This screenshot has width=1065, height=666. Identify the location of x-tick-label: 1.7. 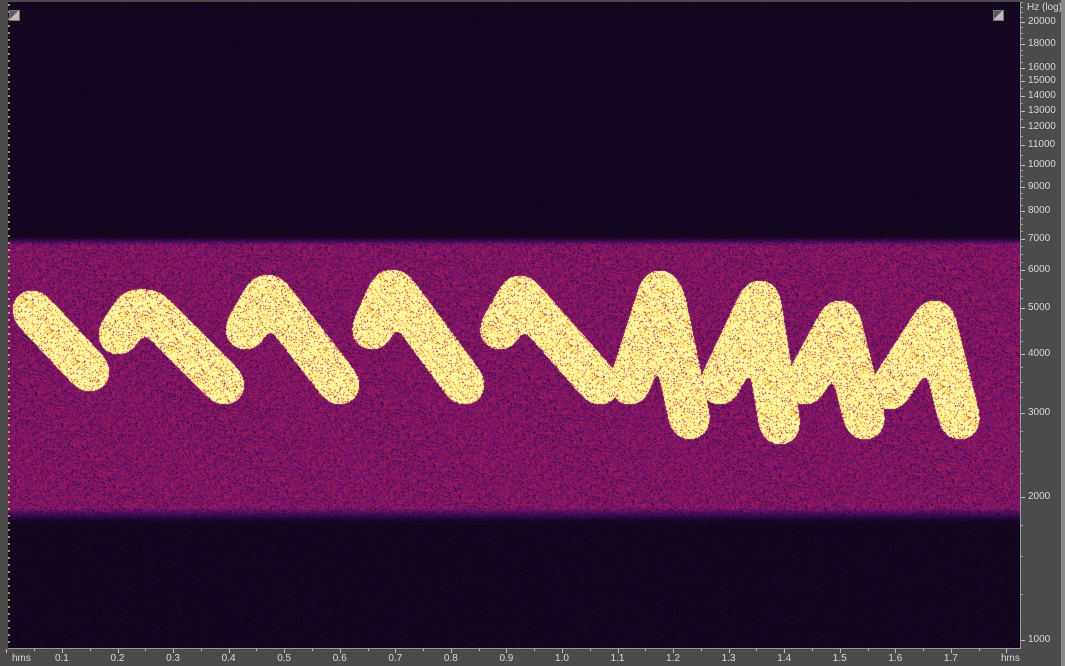
(950, 658).